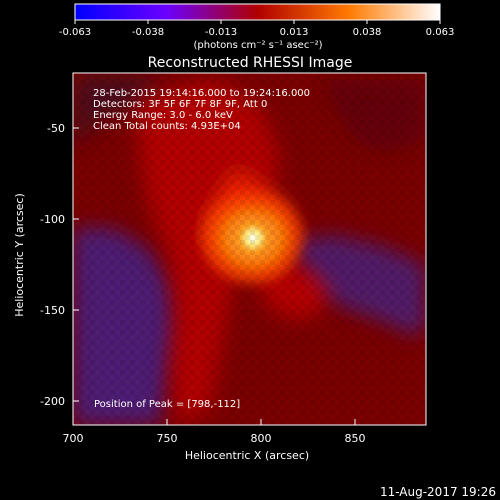  I want to click on y-tick-label: -100, so click(52, 219).